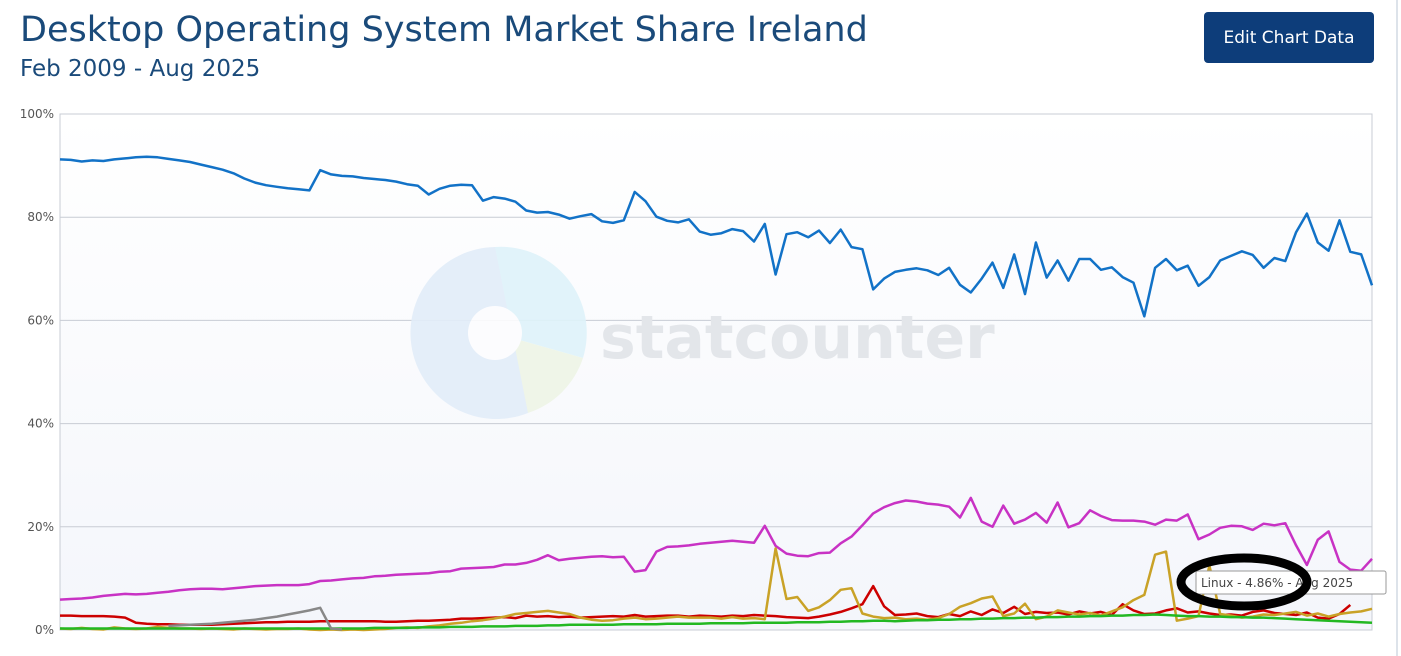 The height and width of the screenshot is (656, 1401). What do you see at coordinates (40, 320) in the screenshot?
I see `y-tick-label: 60%` at bounding box center [40, 320].